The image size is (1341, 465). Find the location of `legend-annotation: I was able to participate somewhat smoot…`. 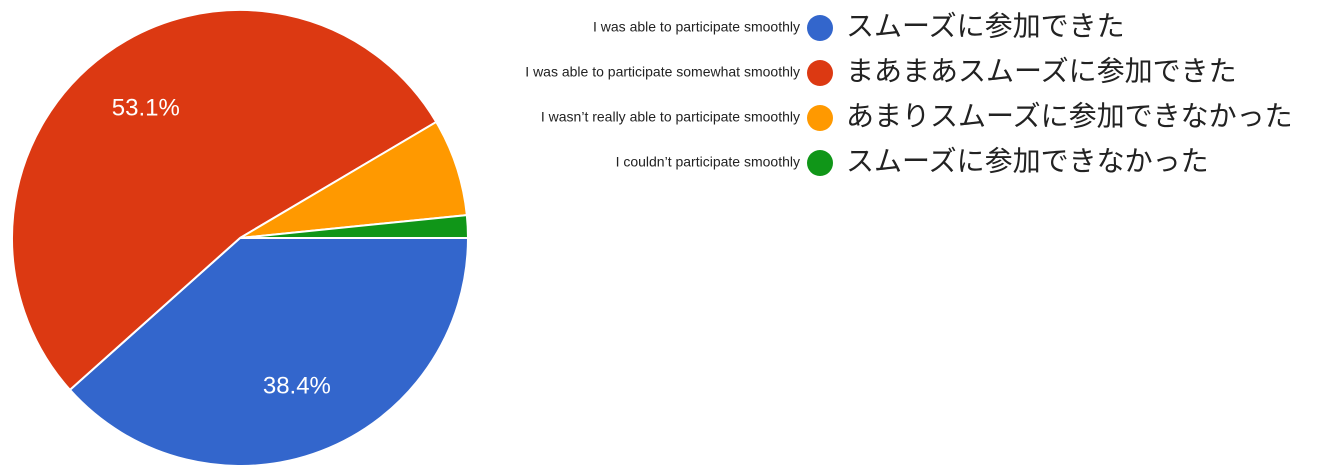

legend-annotation: I was able to participate somewhat smoot… is located at coordinates (662, 72).